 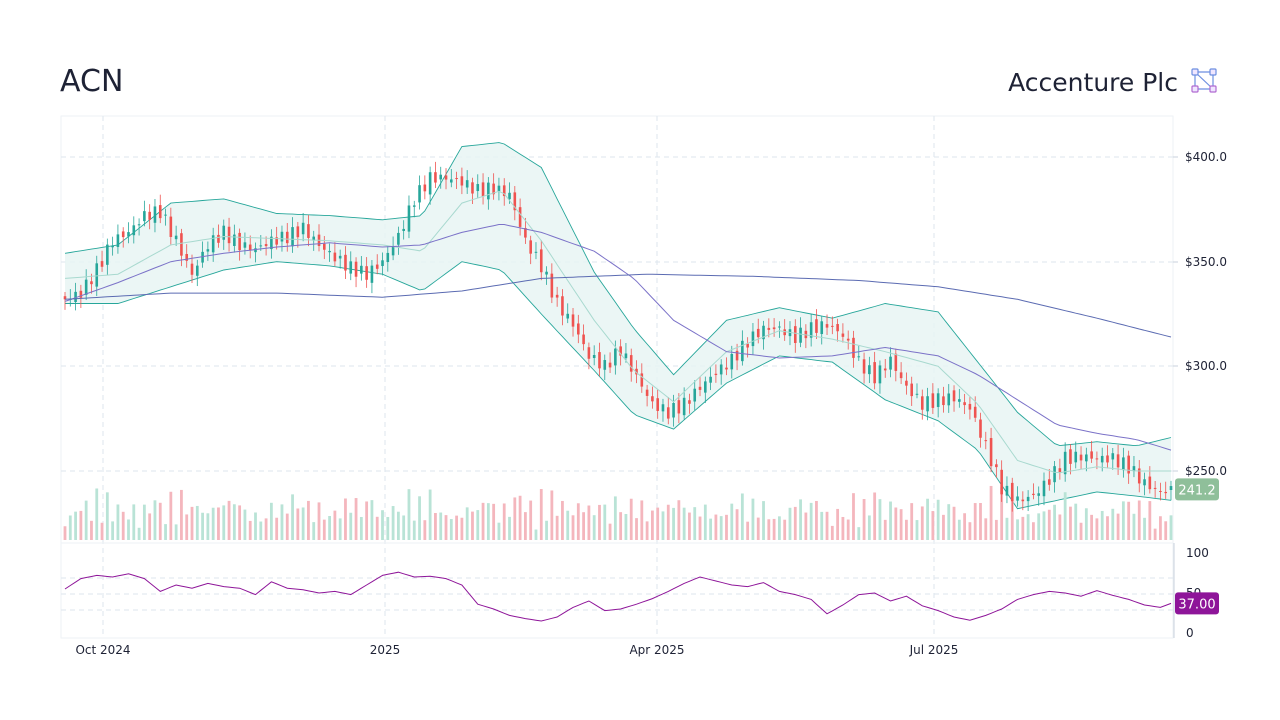 What do you see at coordinates (617, 582) in the screenshot?
I see `rsi-panel` at bounding box center [617, 582].